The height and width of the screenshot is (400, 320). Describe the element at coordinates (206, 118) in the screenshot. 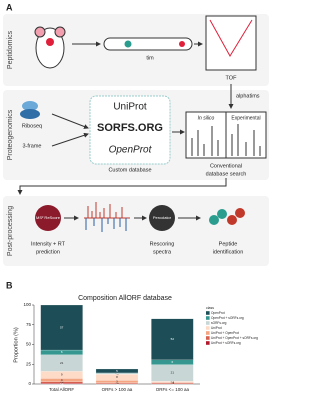

I see `label: In silico` at that location.